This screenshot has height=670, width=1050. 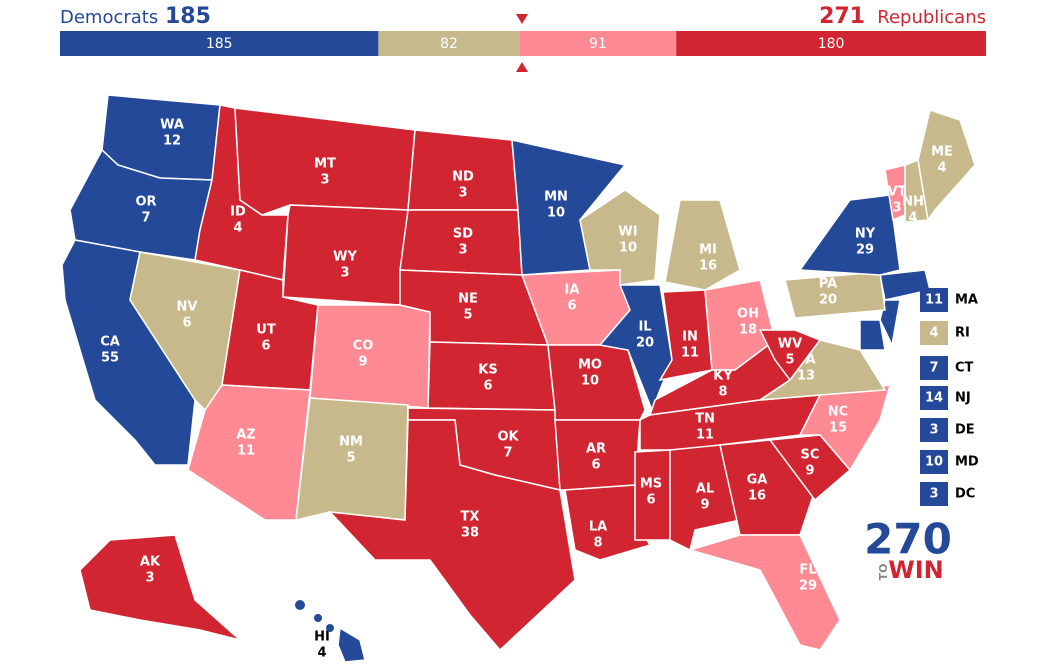 What do you see at coordinates (187, 307) in the screenshot?
I see `state-abbr: NV` at bounding box center [187, 307].